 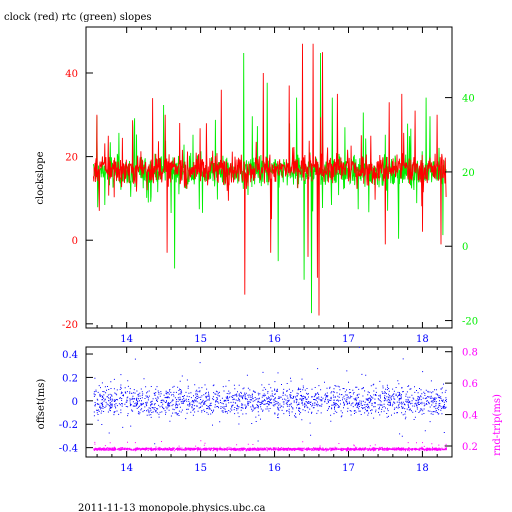 What do you see at coordinates (348, 339) in the screenshot?
I see `upper-x-tick-label-3: 17` at bounding box center [348, 339].